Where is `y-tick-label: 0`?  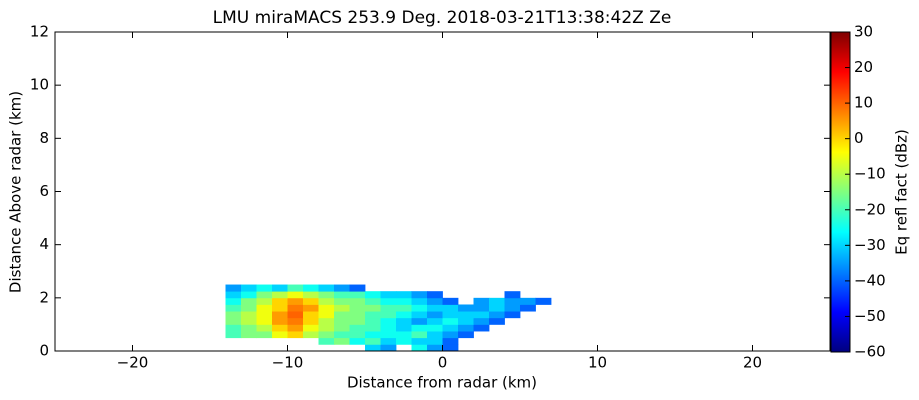 y-tick-label: 0 is located at coordinates (44, 351).